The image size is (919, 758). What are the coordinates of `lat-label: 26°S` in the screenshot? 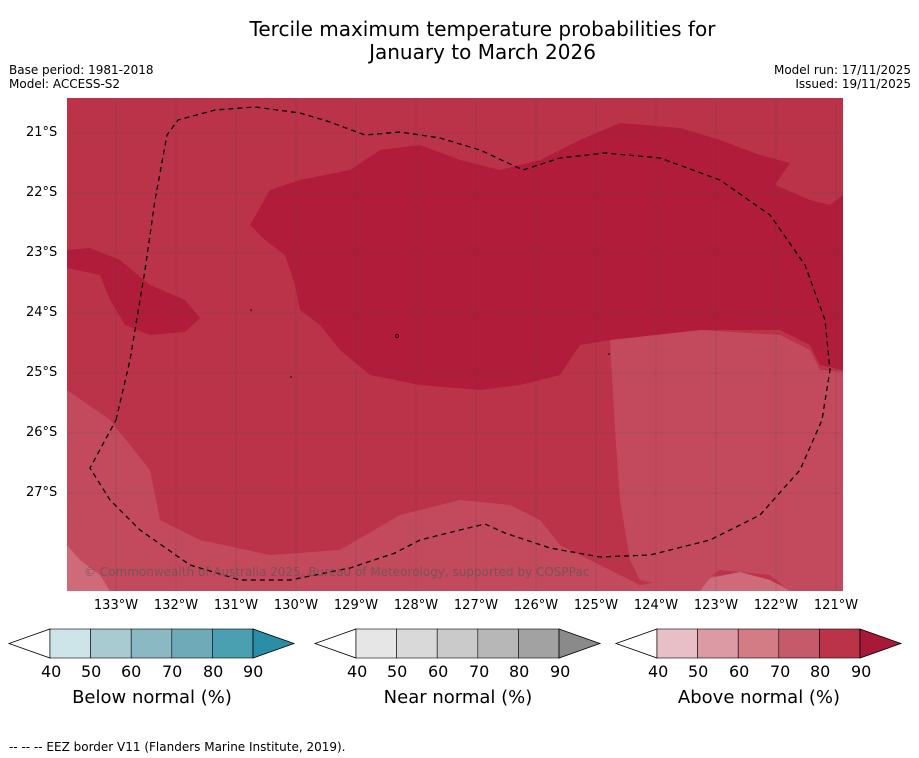 It's located at (42, 432).